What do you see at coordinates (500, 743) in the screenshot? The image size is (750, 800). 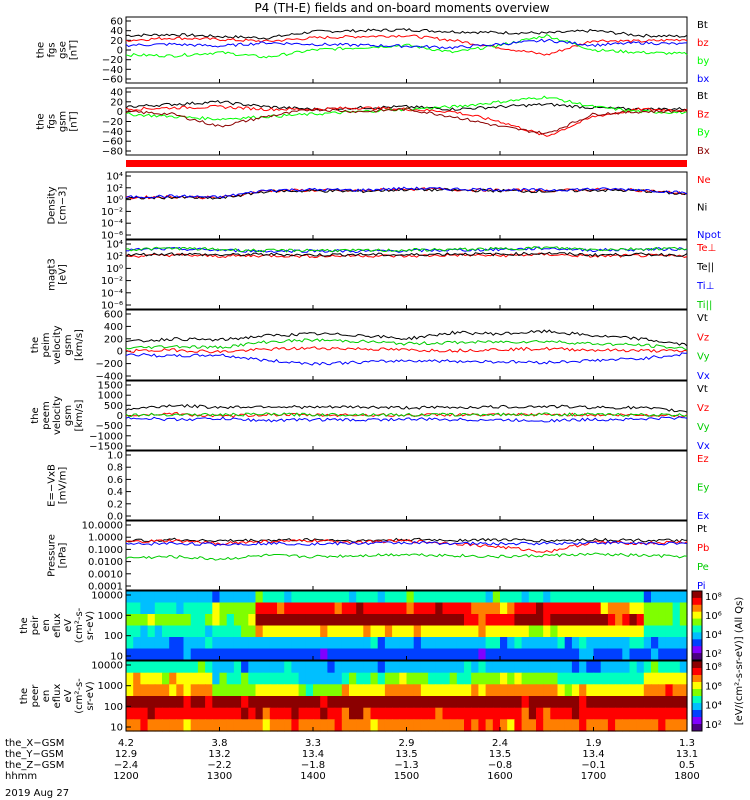 I see `x-axis-value: 2.4` at bounding box center [500, 743].